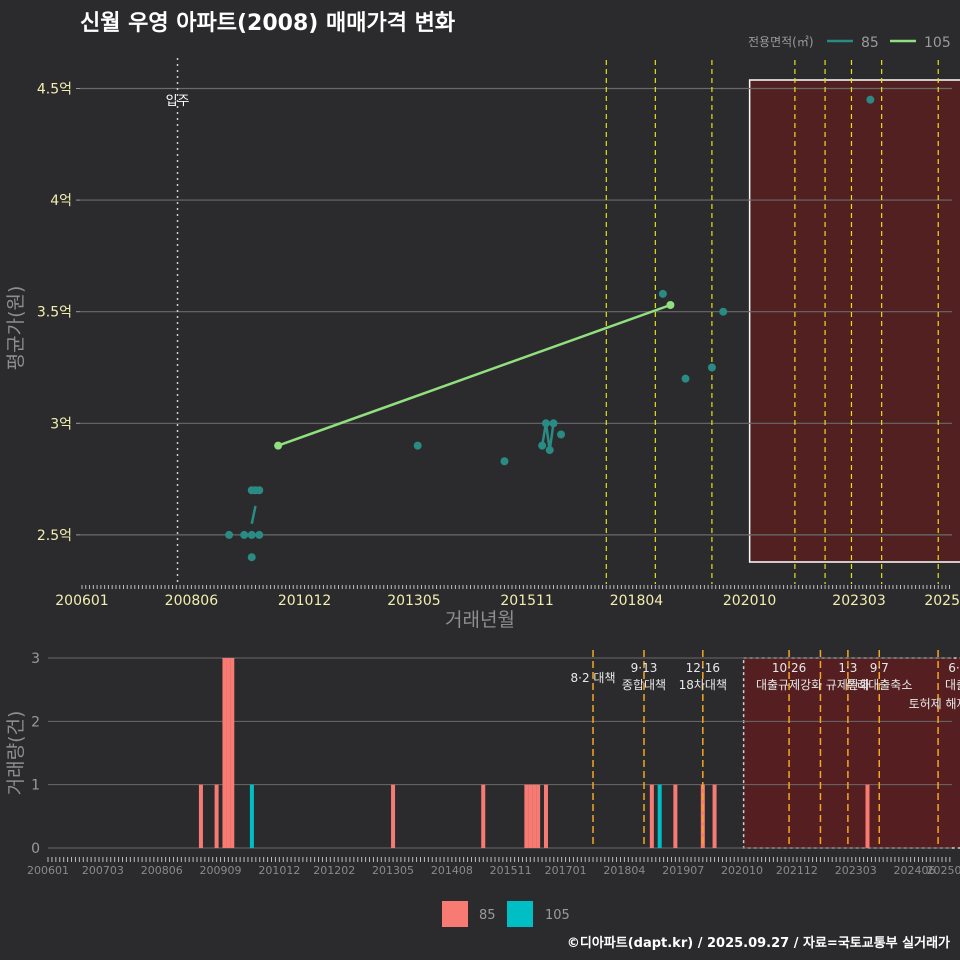  I want to click on policy-annotation-text: 9·7, so click(879, 668).